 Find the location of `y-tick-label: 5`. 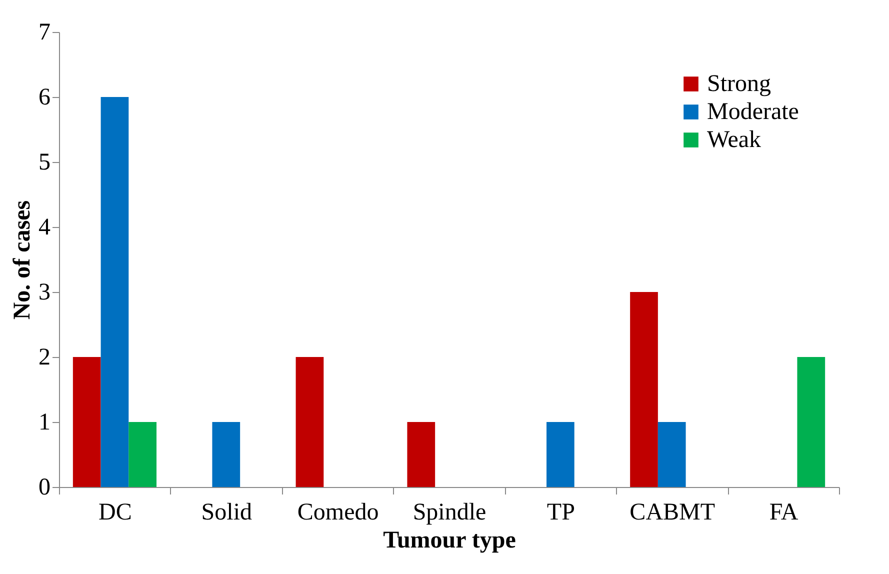

y-tick-label: 5 is located at coordinates (44, 163).